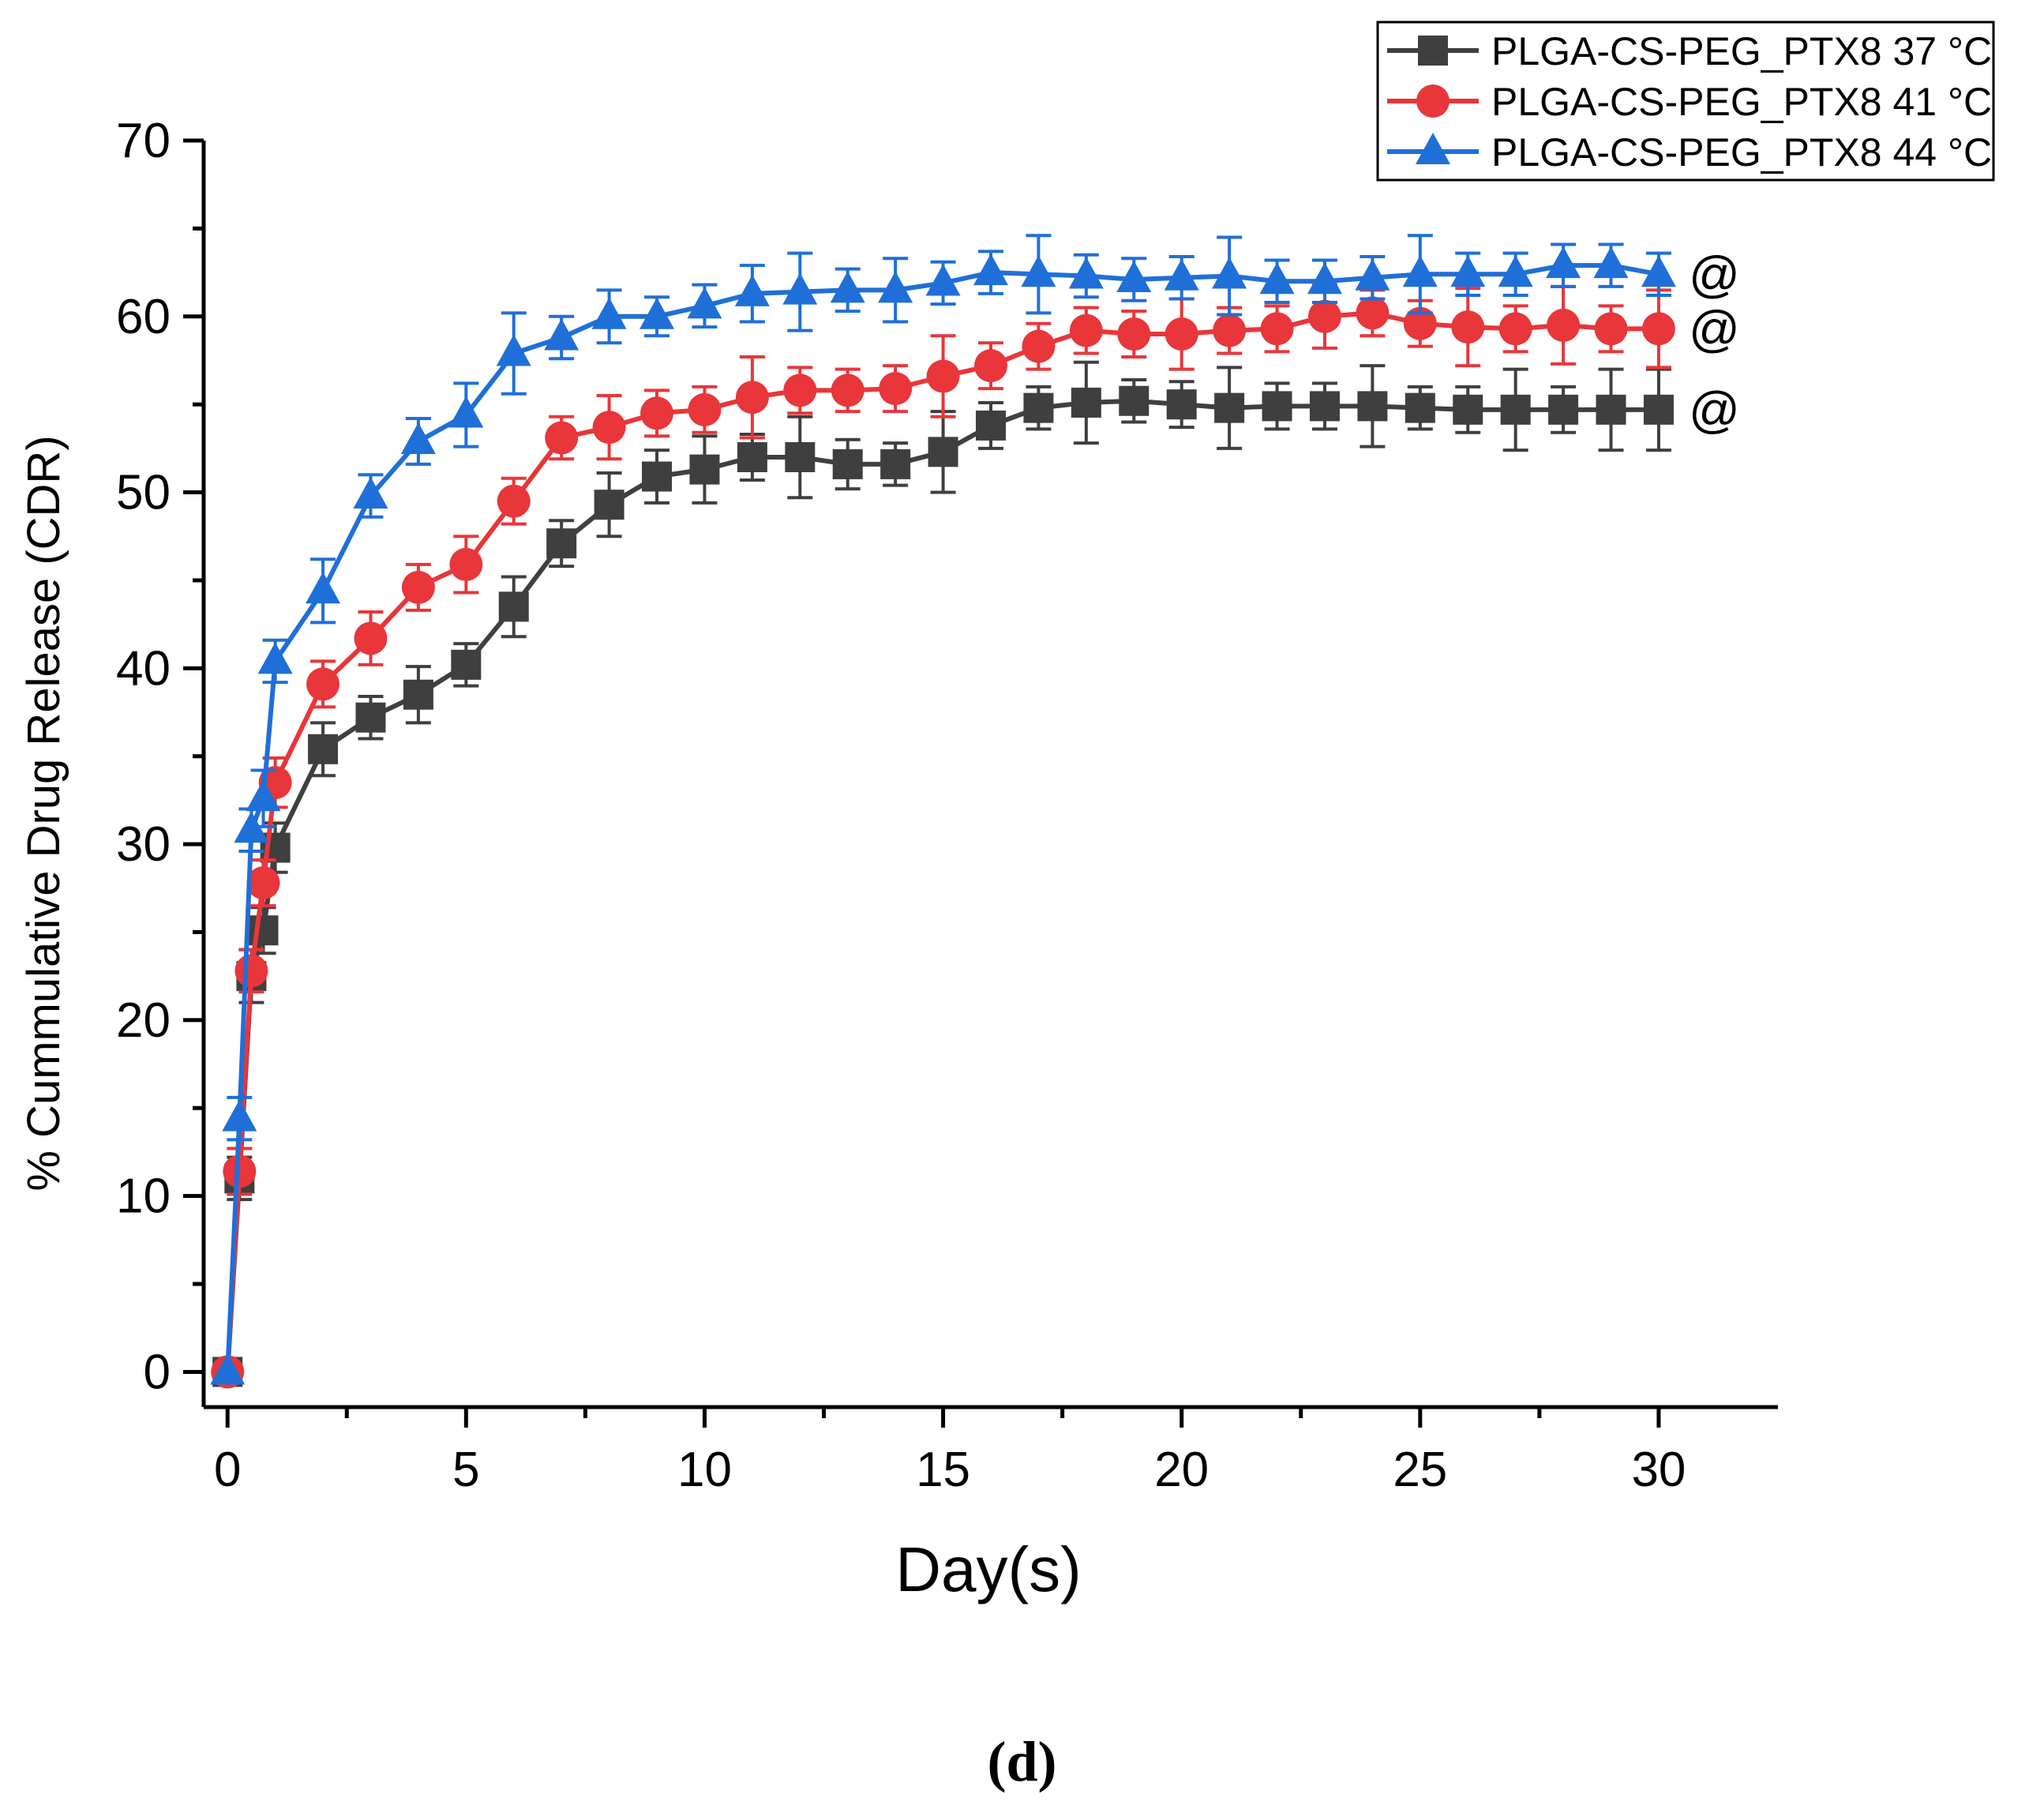  What do you see at coordinates (1741, 51) in the screenshot?
I see `legend-label: PLGA-CS-PEG_PTX8 37 °C` at bounding box center [1741, 51].